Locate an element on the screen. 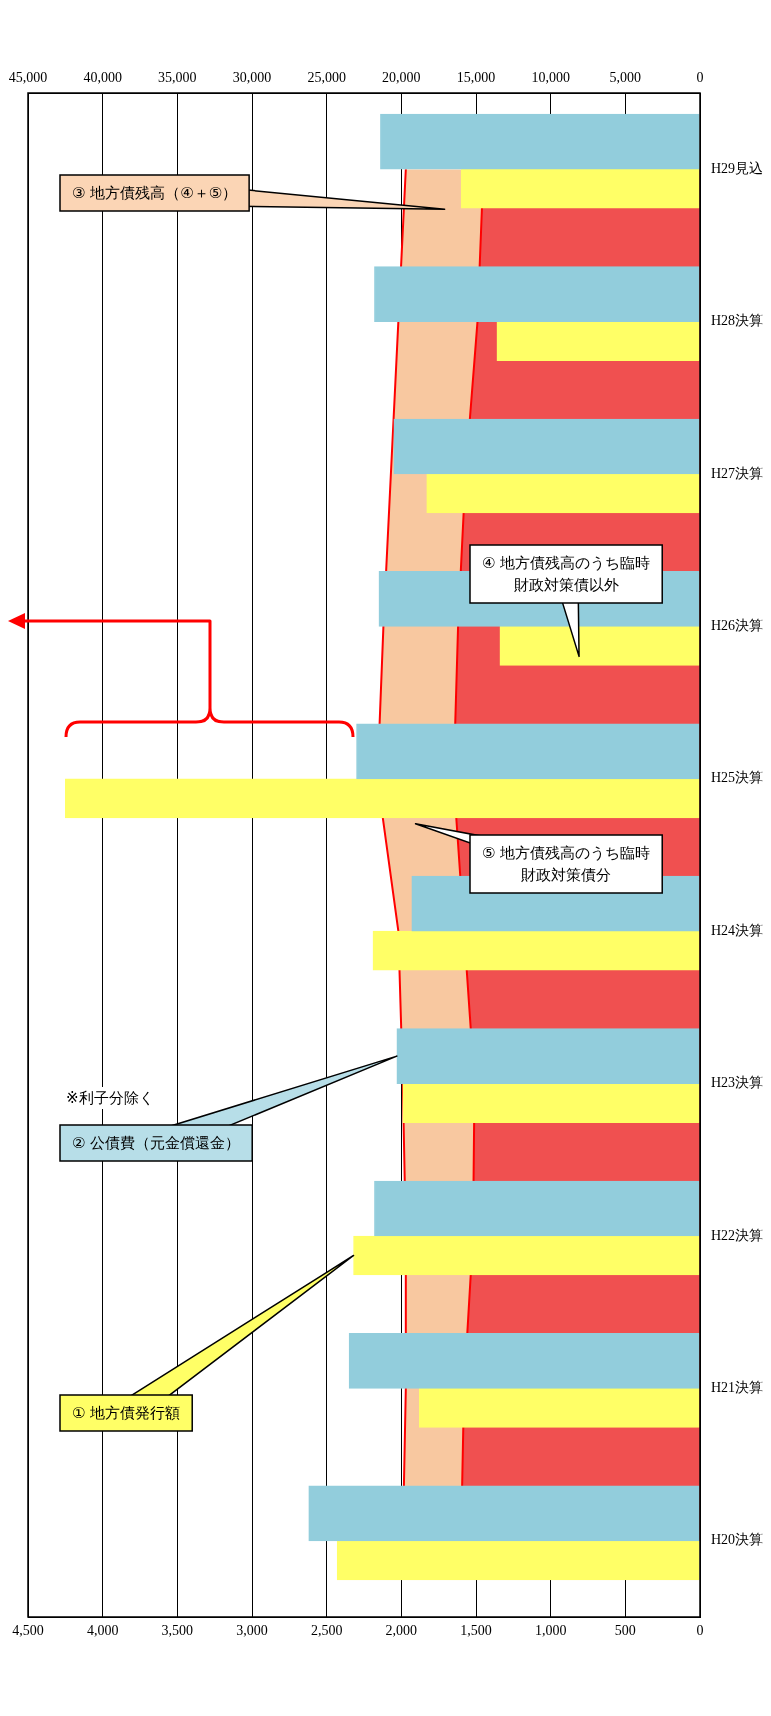 This screenshot has height=1716, width=771. x2-tick-label: 0 is located at coordinates (700, 78).